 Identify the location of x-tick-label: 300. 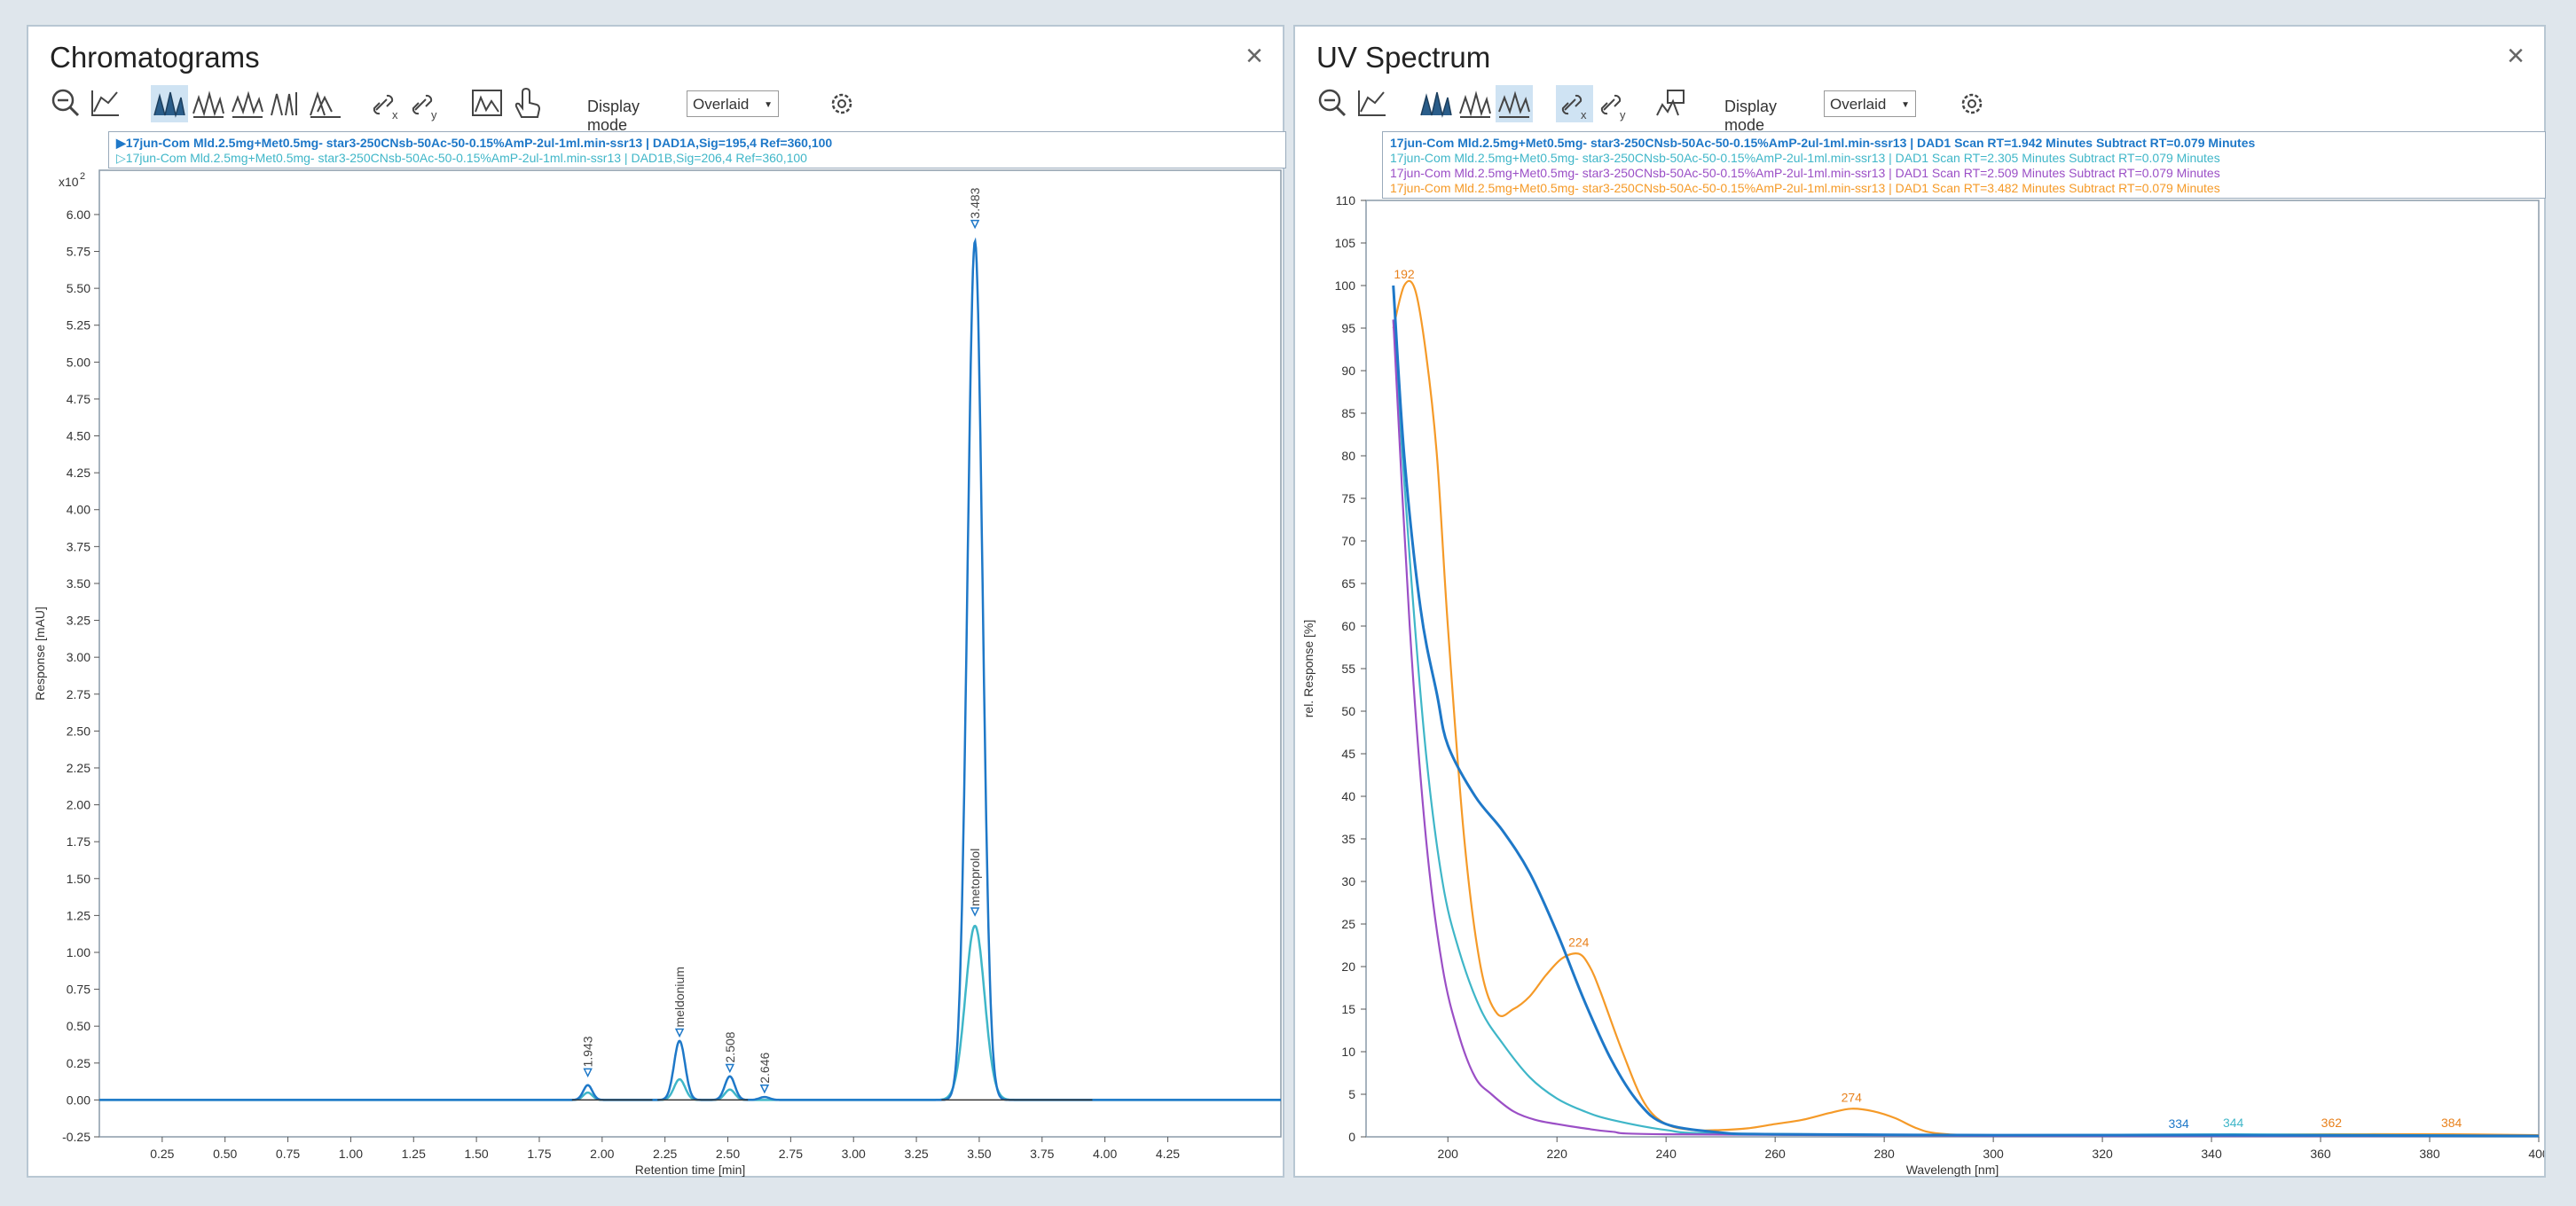
(1993, 1154).